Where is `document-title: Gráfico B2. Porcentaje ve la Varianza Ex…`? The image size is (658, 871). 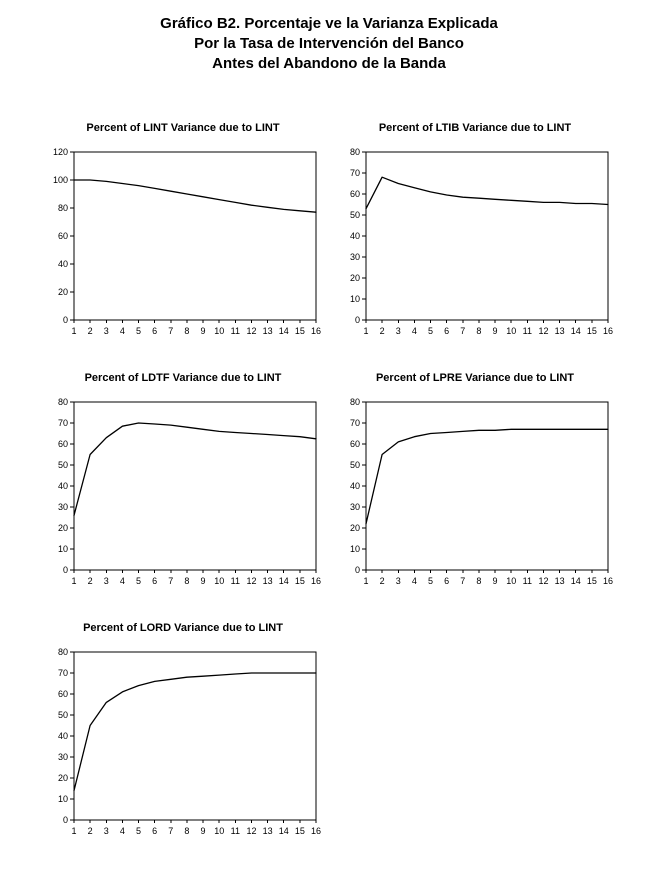
document-title: Gráfico B2. Porcentaje ve la Varianza Ex… is located at coordinates (329, 37).